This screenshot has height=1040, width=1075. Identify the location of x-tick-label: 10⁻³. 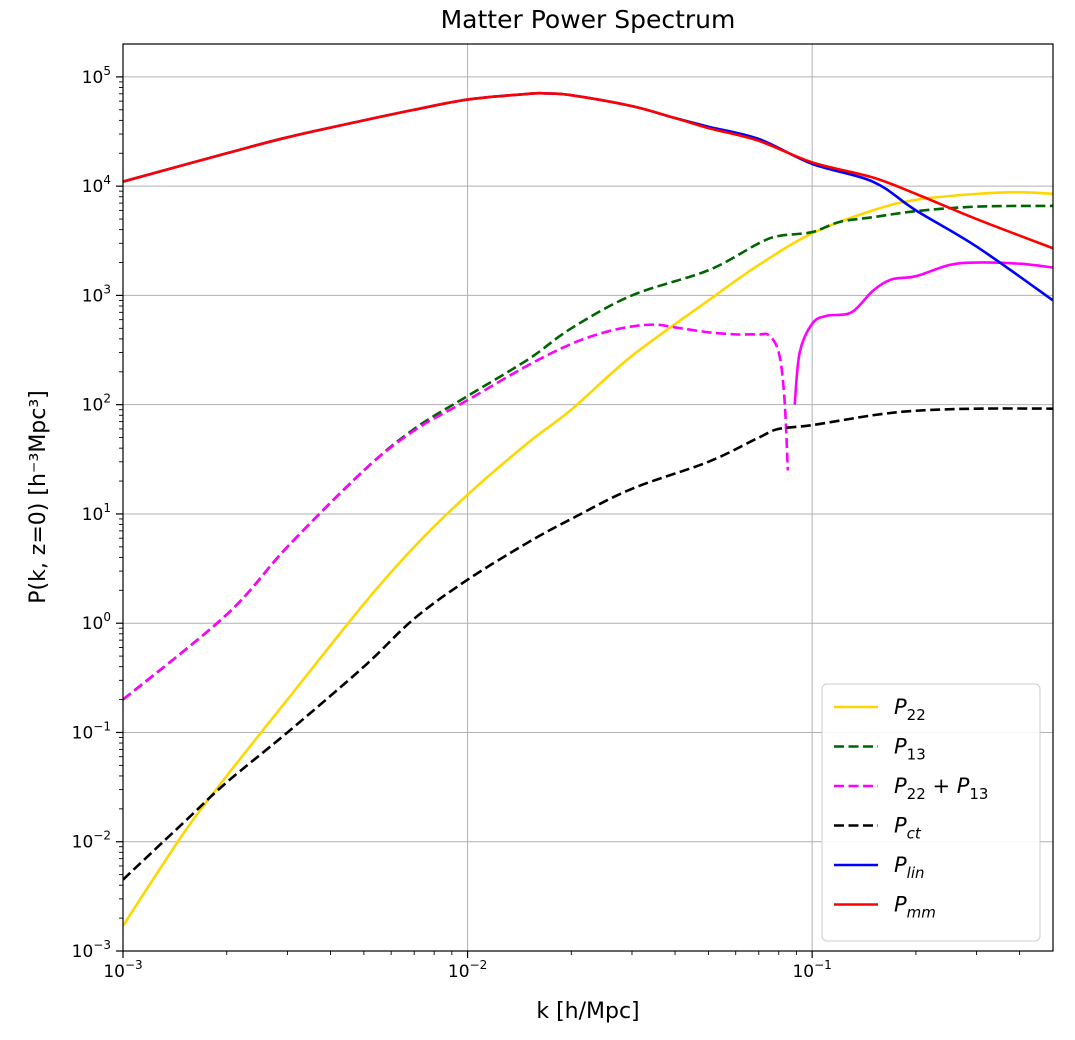
(122, 970).